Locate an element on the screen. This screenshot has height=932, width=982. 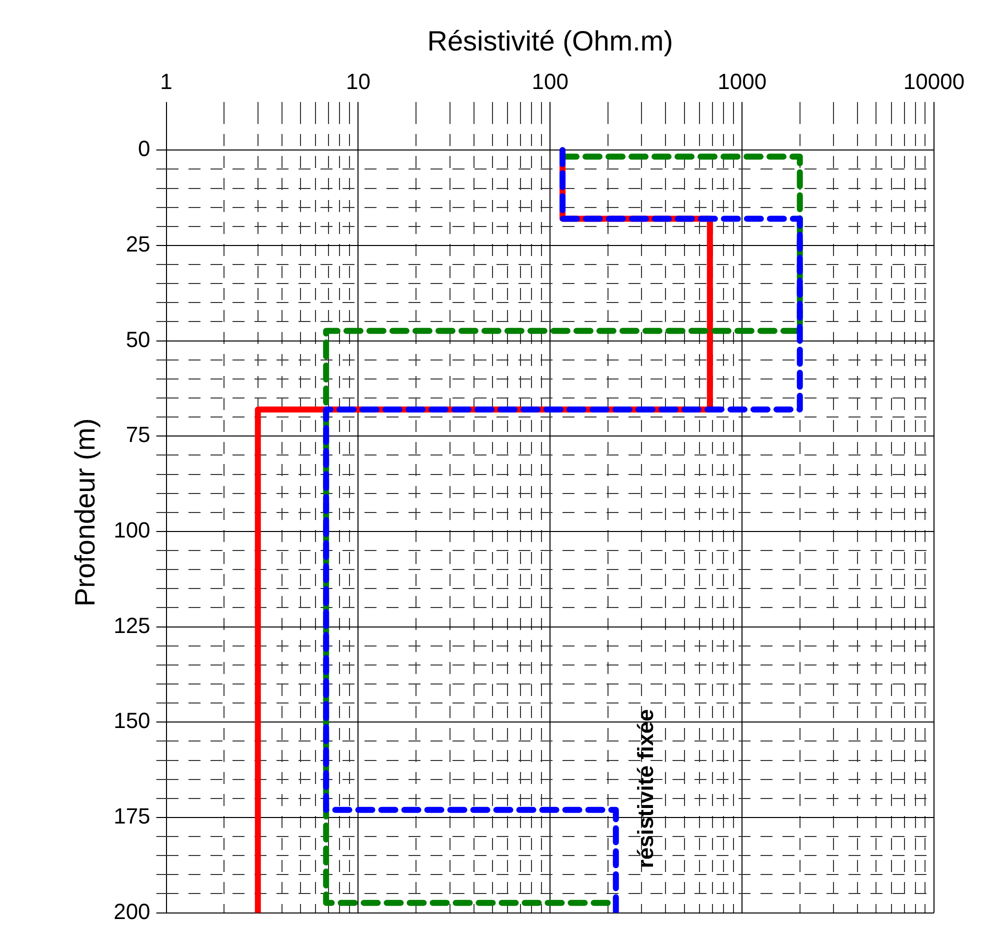
y-tick-label: 100 is located at coordinates (132, 530).